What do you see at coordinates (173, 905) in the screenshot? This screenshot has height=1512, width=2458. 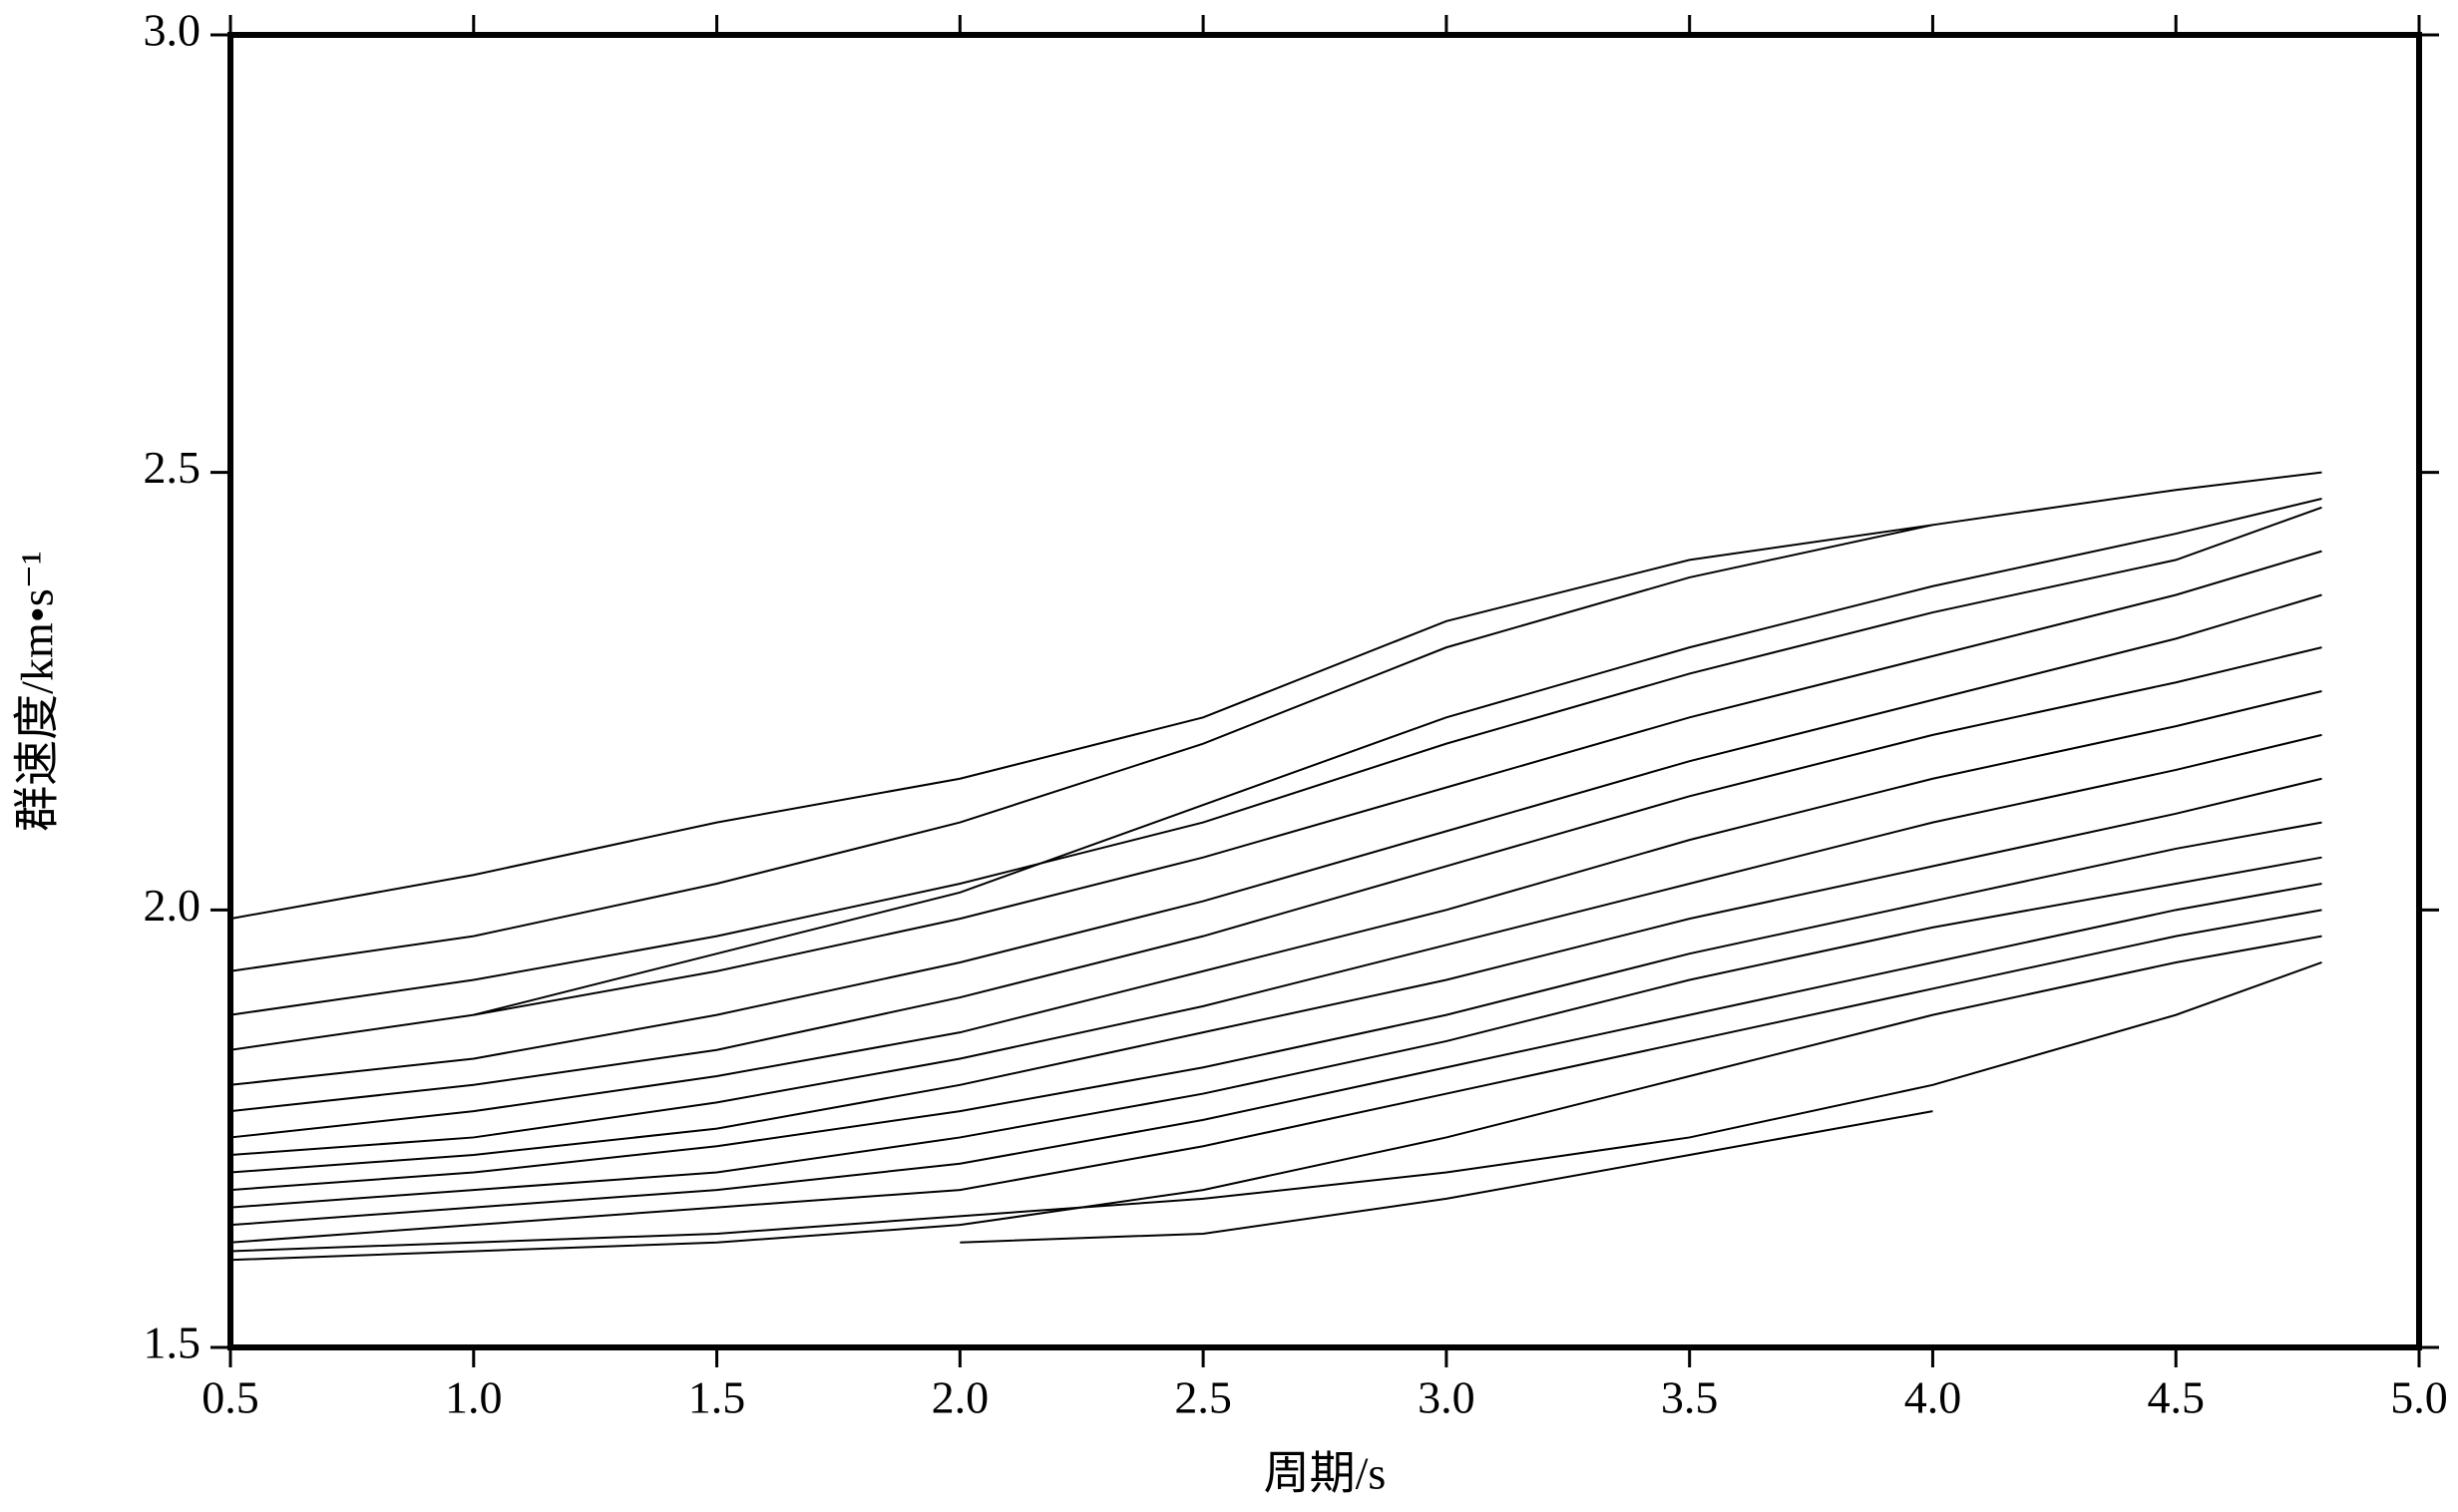 I see `y-tick-label: 2.0` at bounding box center [173, 905].